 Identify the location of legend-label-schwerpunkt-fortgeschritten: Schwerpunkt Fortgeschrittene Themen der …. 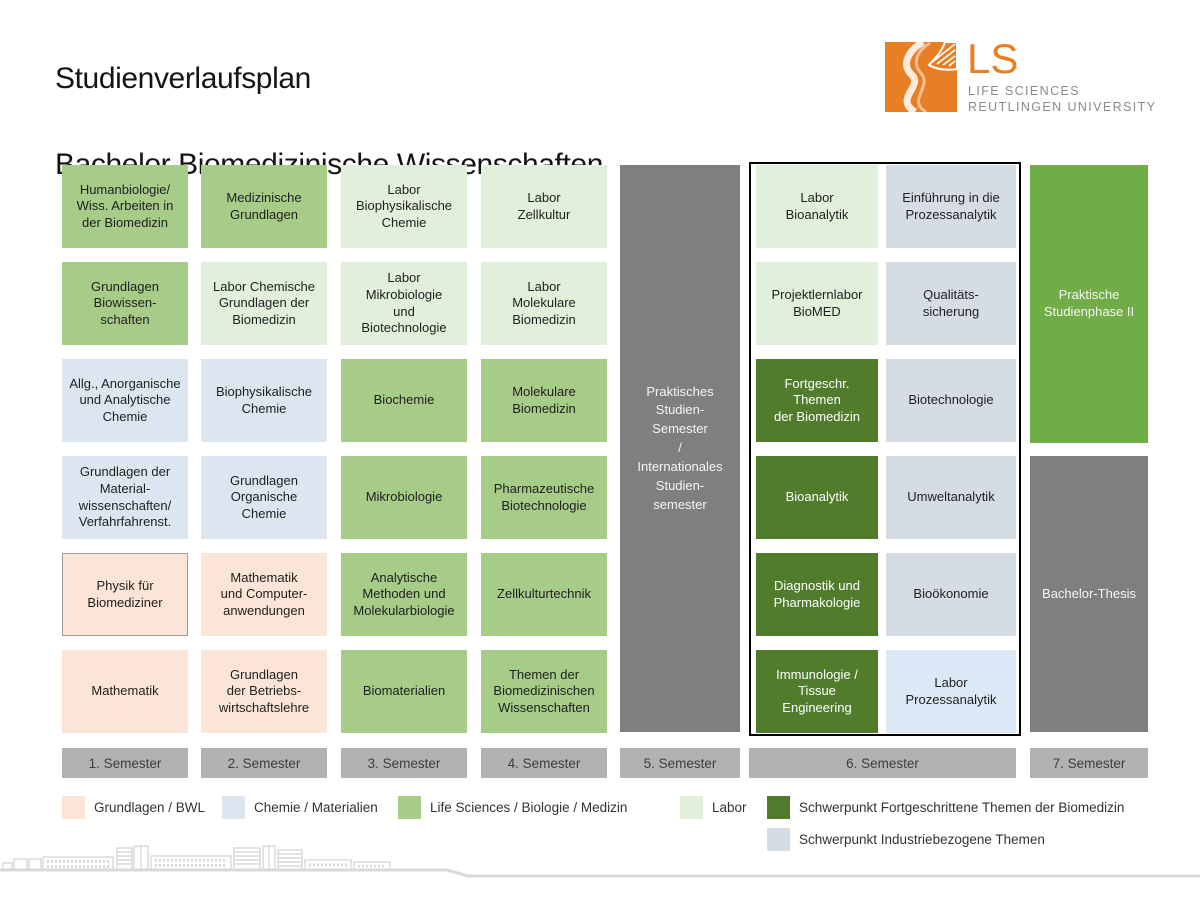
(962, 807).